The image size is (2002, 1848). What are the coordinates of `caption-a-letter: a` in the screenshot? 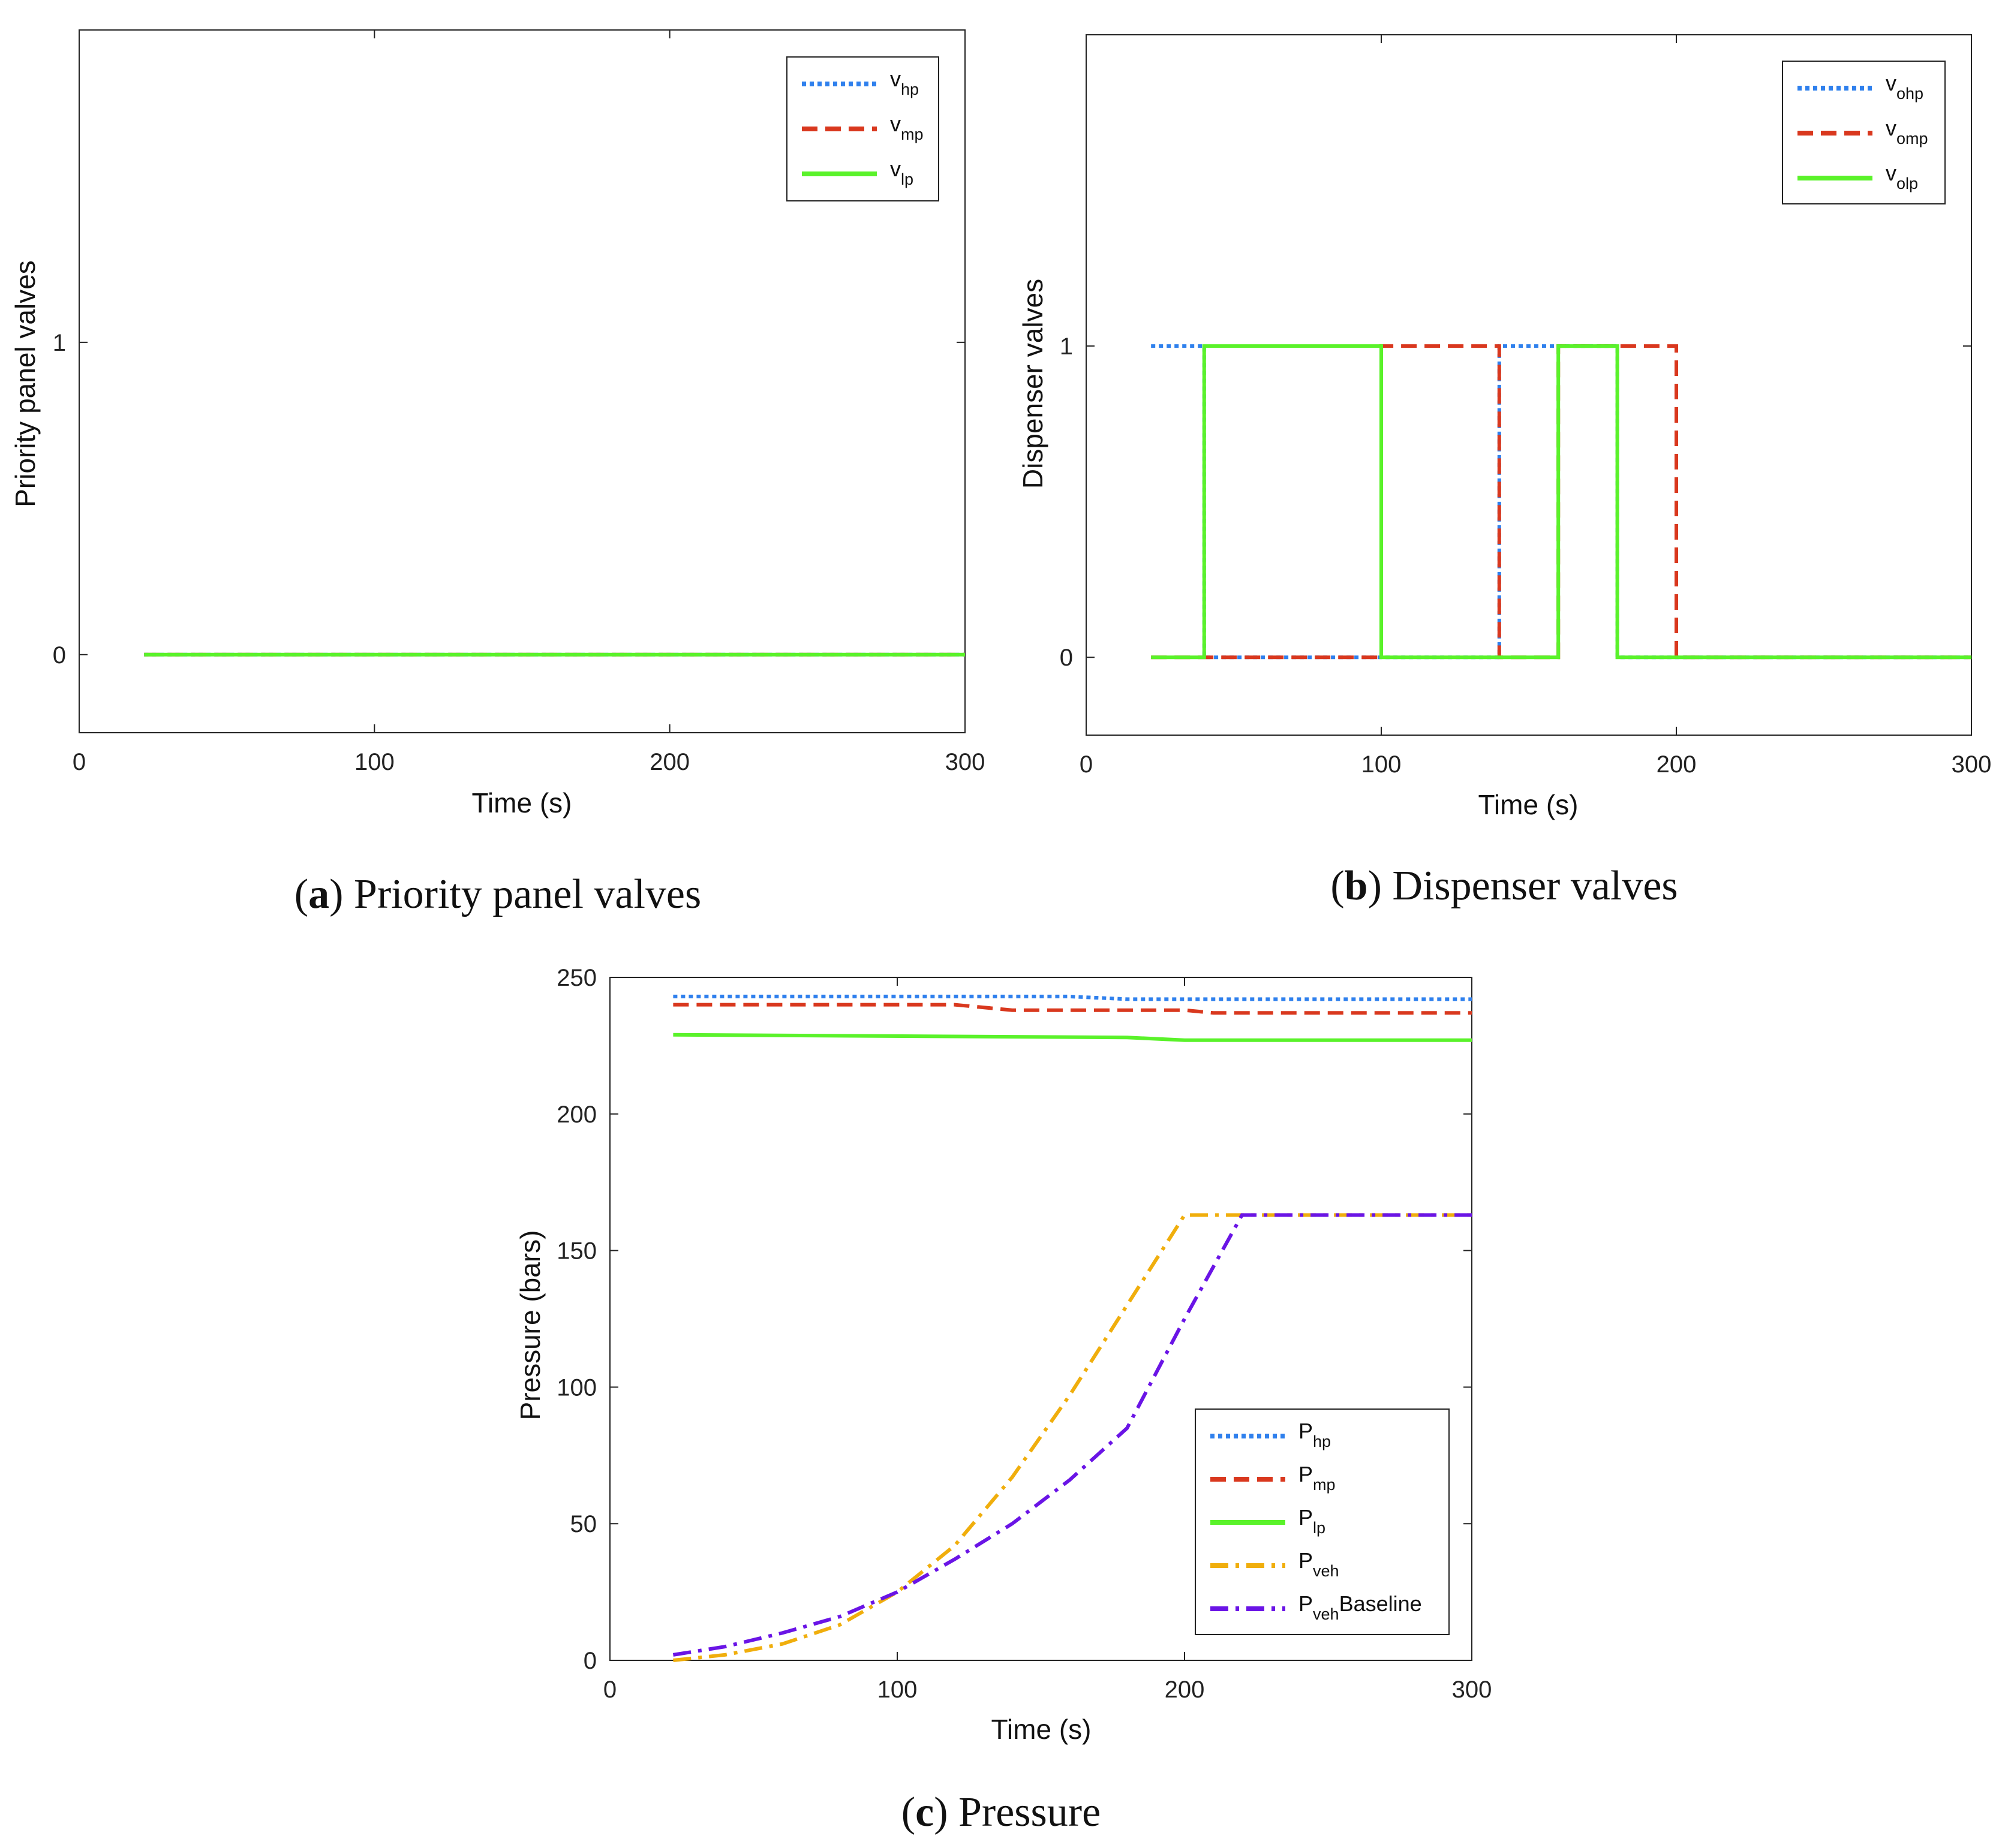 It's located at (319, 894).